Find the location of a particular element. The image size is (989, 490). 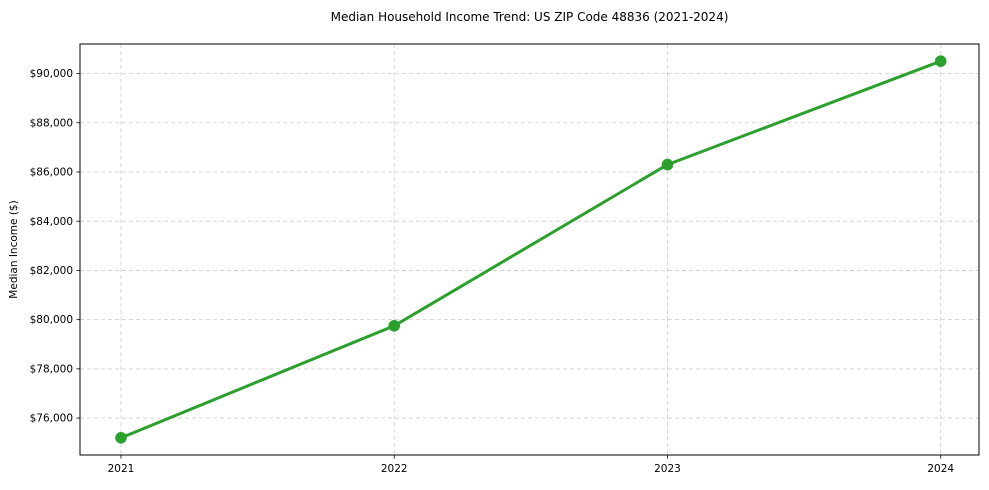

y-tick-label: $82,000 is located at coordinates (51, 271).